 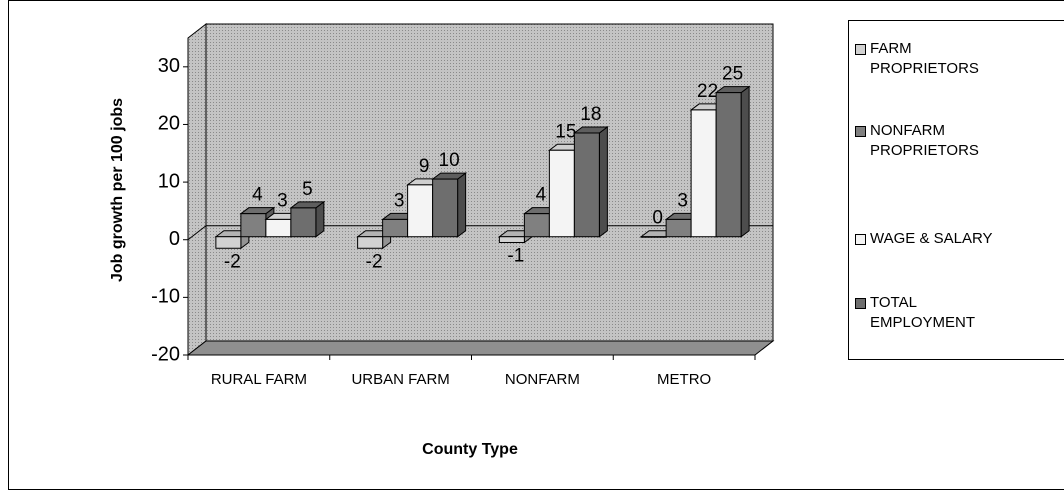 What do you see at coordinates (307, 189) in the screenshot?
I see `value-label: 5` at bounding box center [307, 189].